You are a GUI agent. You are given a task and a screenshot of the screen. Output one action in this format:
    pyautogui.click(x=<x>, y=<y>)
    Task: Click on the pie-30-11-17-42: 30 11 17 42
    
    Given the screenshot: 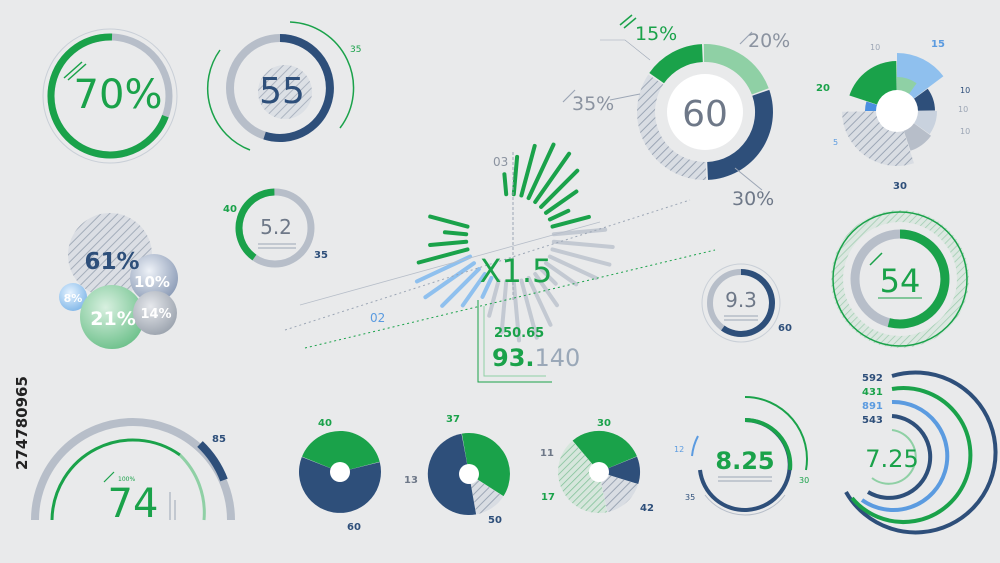 What is the action you would take?
    pyautogui.click(x=597, y=466)
    